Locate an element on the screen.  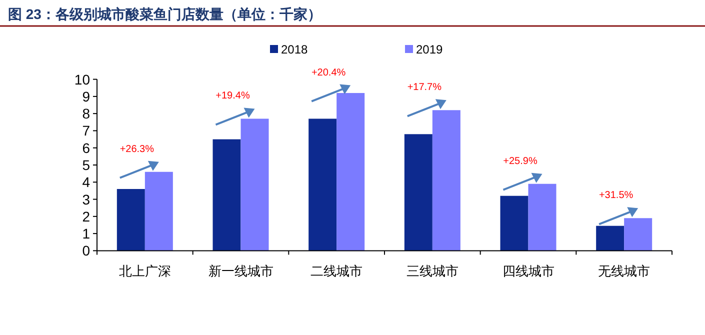
x-tick-label: 新一线城市 is located at coordinates (241, 271).